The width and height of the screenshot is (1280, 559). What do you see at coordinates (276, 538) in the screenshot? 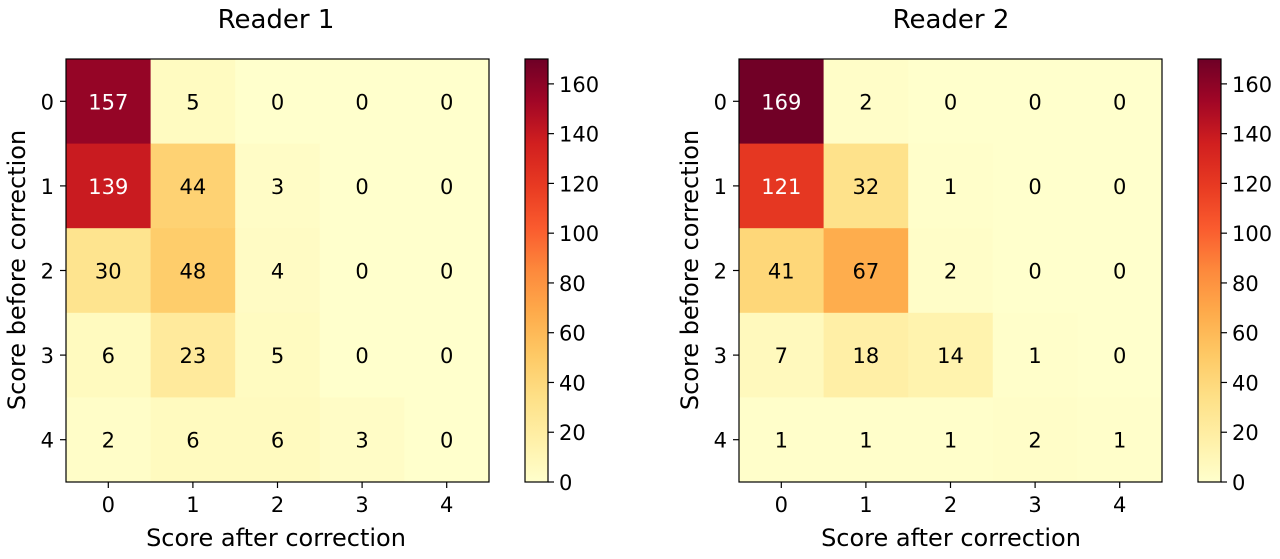
I see `x-axis-label: Score after correction` at bounding box center [276, 538].